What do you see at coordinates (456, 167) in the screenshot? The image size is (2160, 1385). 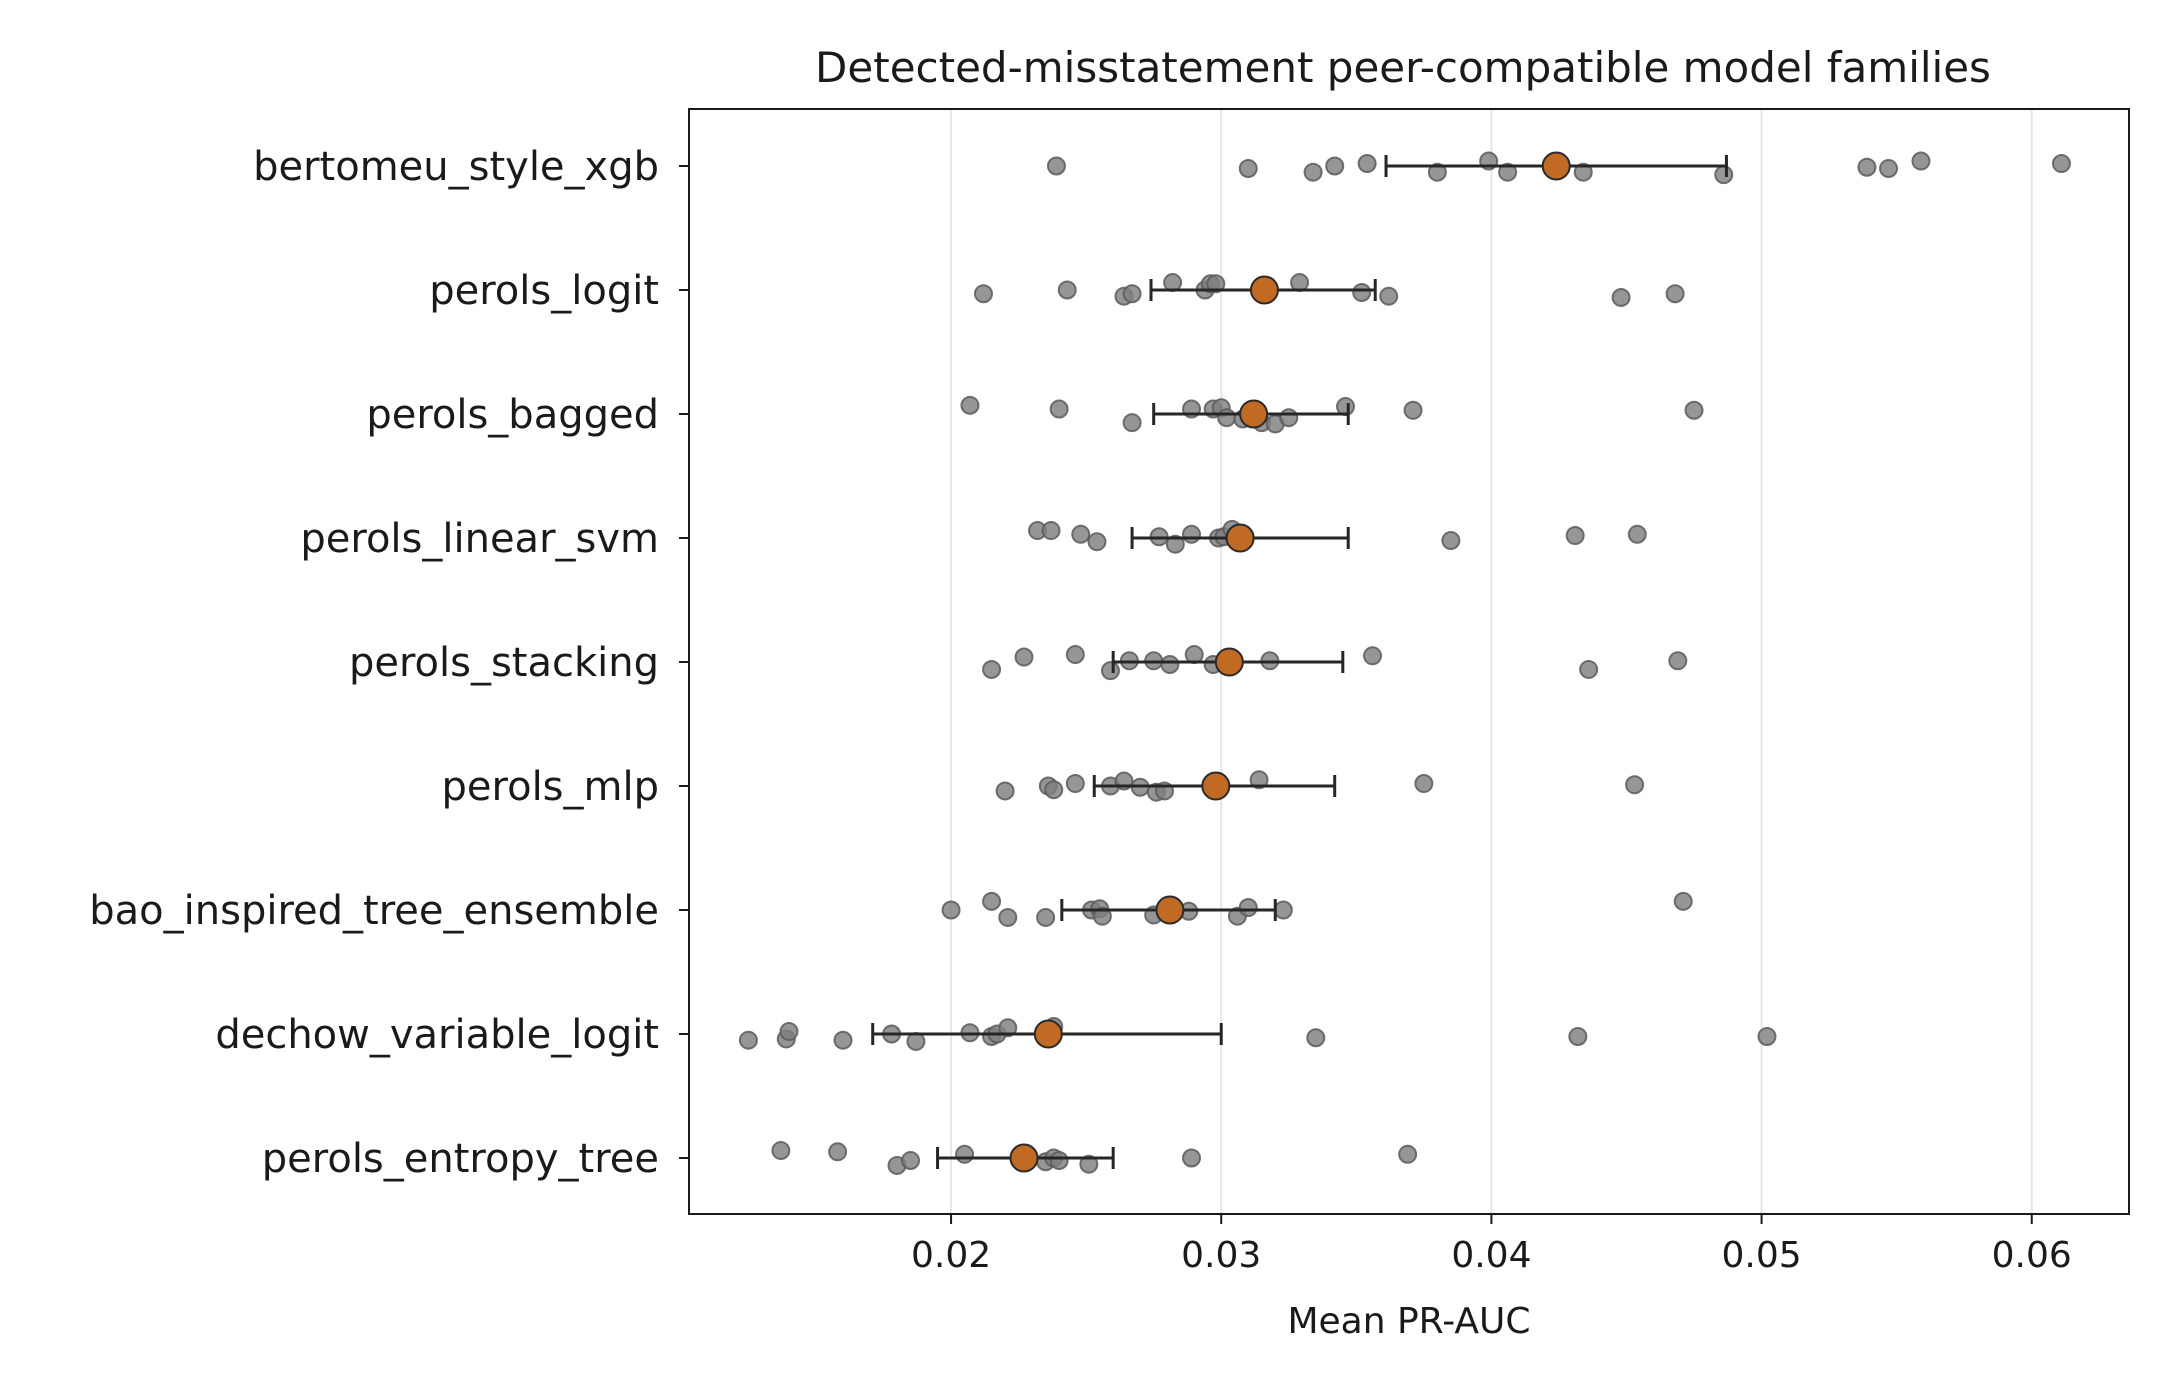 I see `y-tick-label: bertomeu_style_xgb` at bounding box center [456, 167].